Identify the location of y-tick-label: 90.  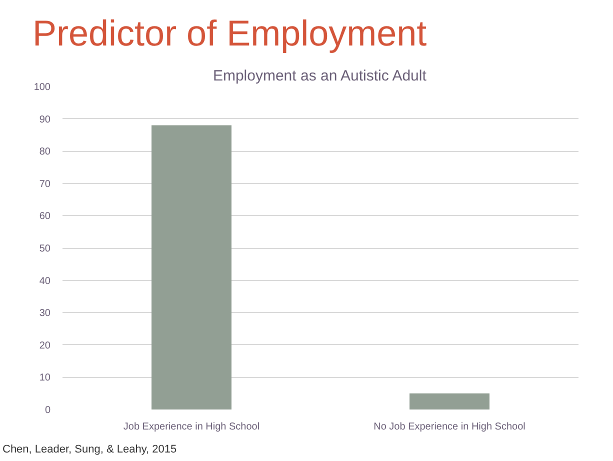
(45, 120).